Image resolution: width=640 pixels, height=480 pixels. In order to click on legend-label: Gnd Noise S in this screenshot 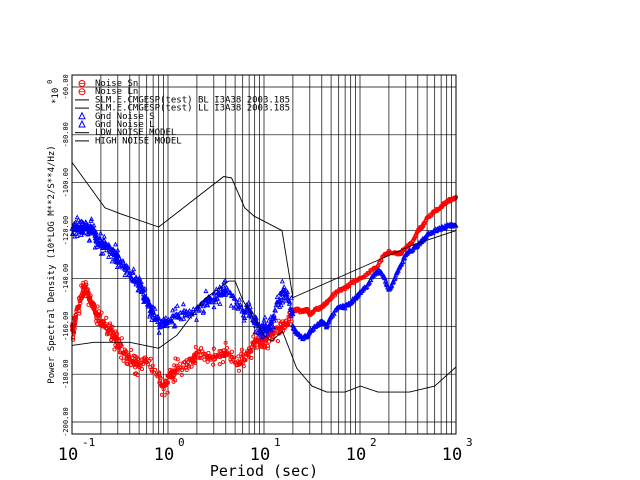, I will do `click(125, 117)`.